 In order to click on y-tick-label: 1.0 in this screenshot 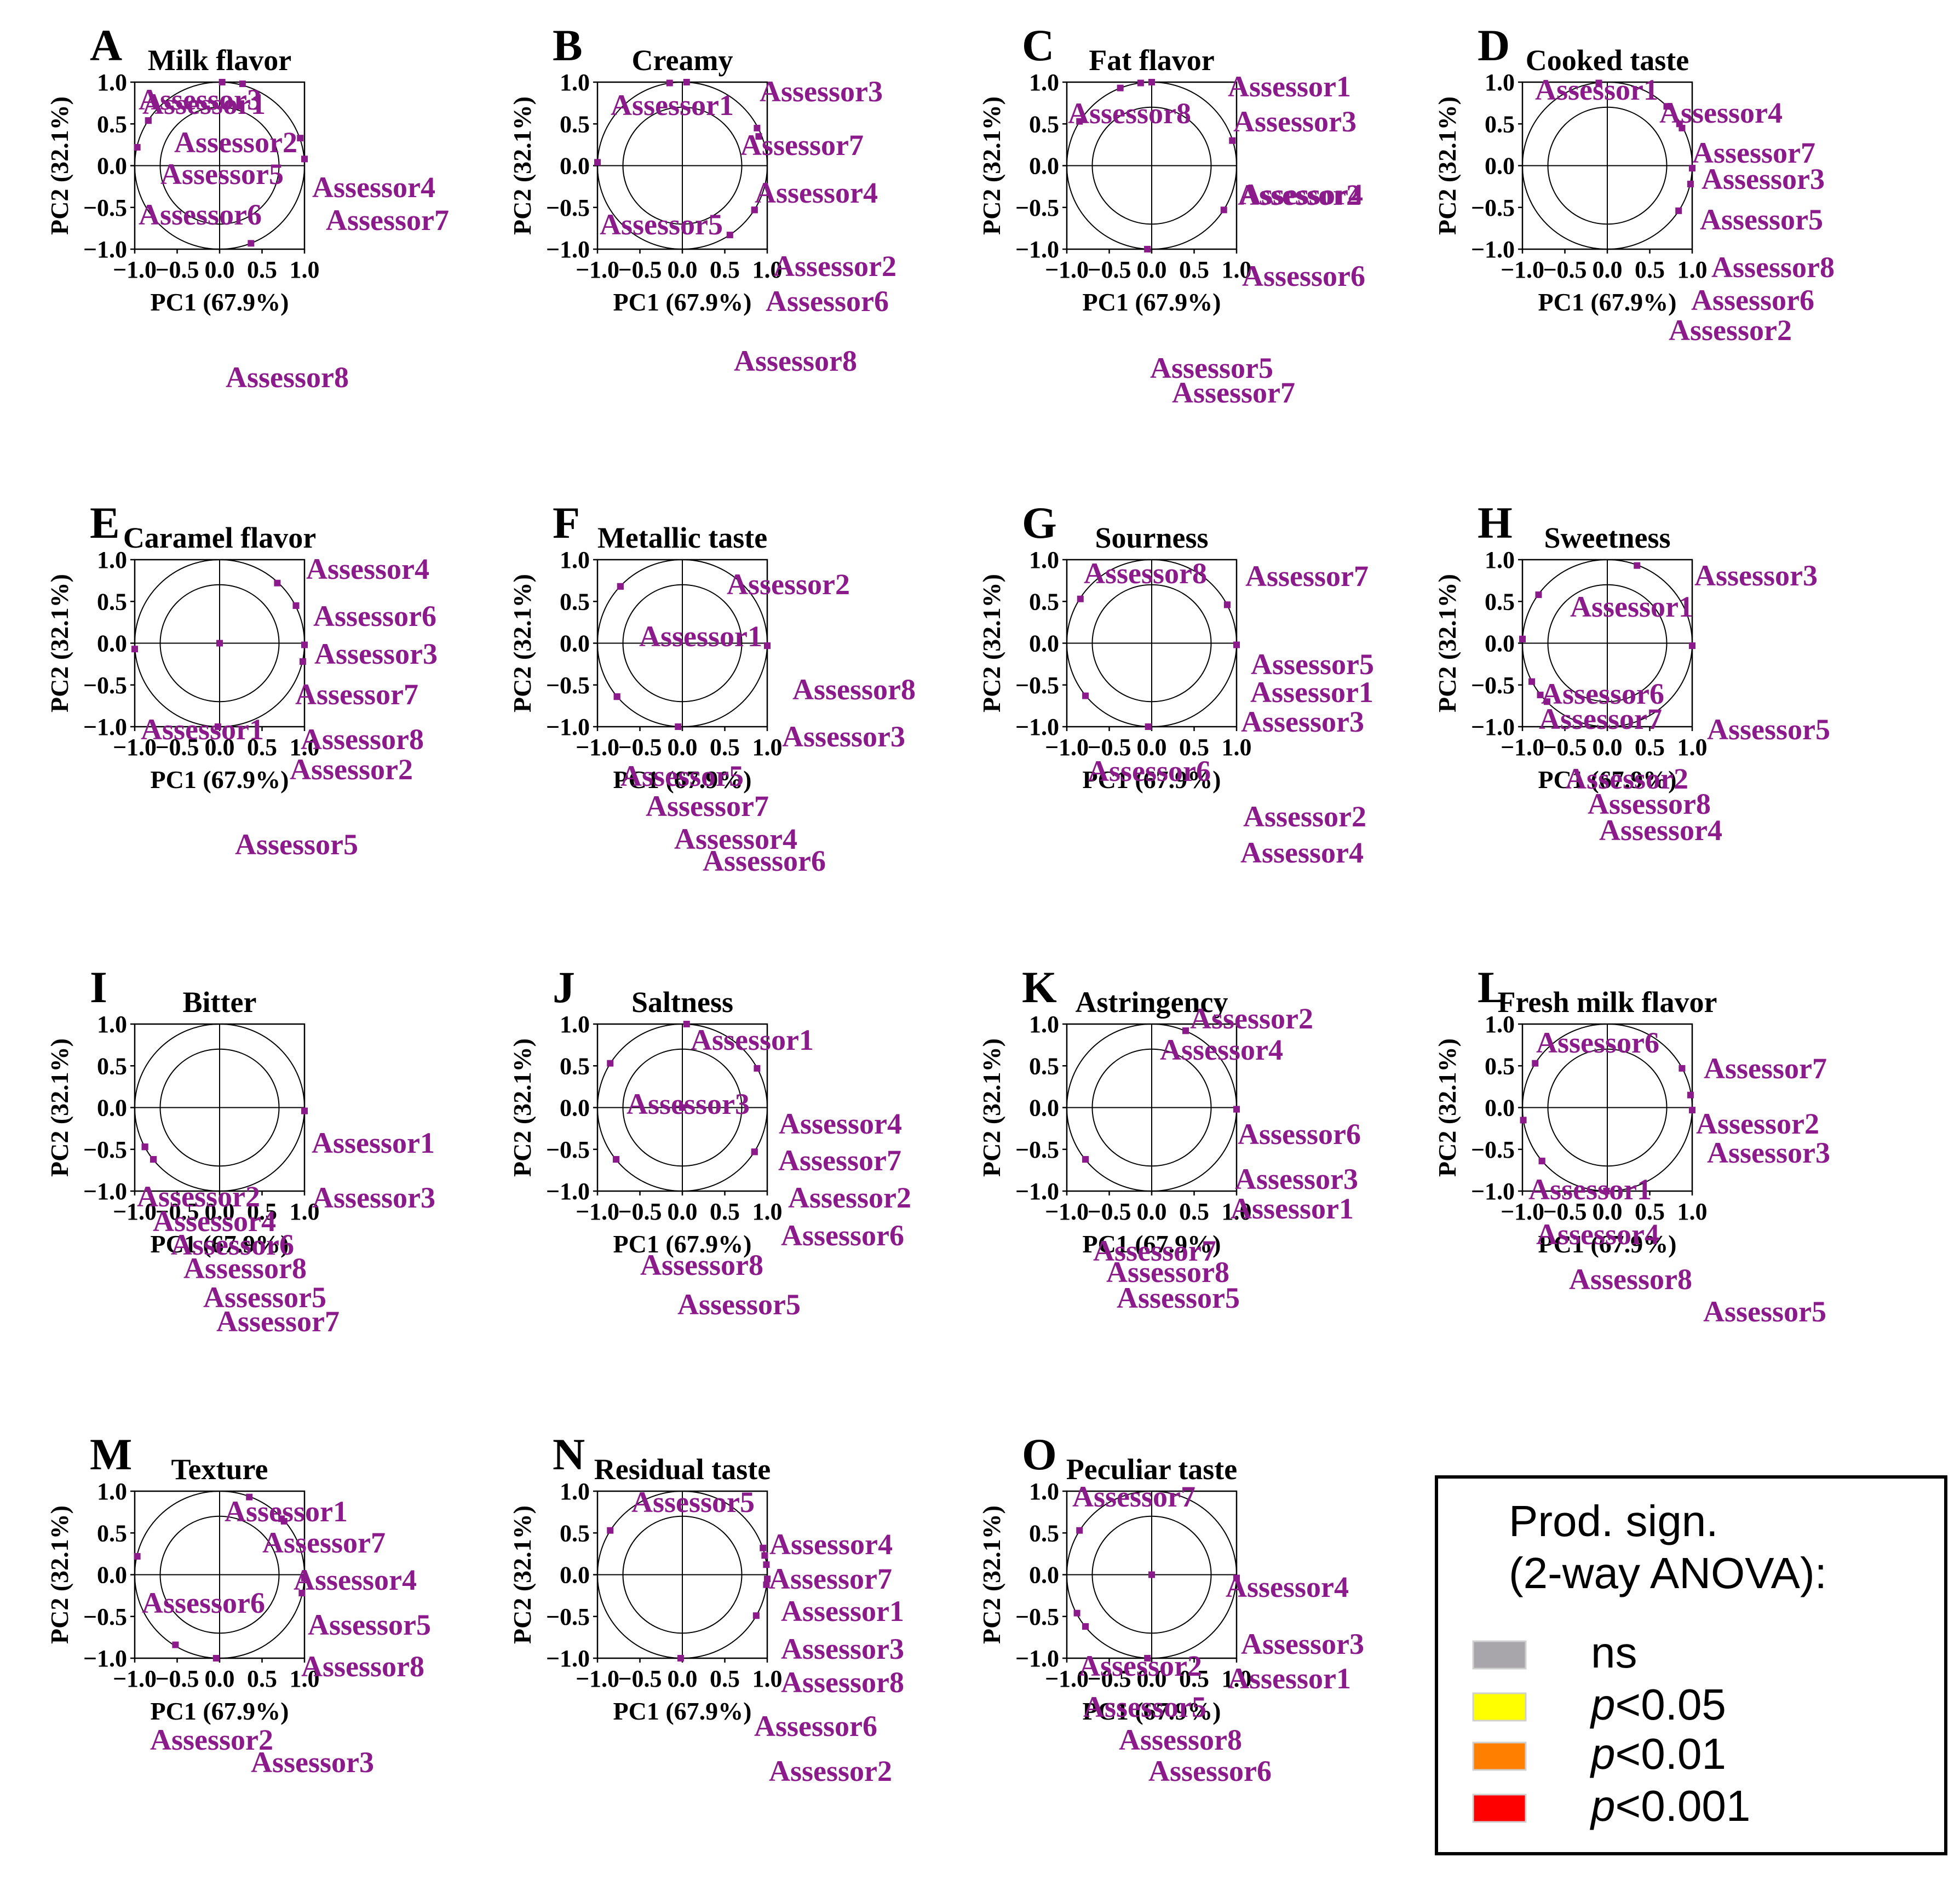, I will do `click(112, 560)`.